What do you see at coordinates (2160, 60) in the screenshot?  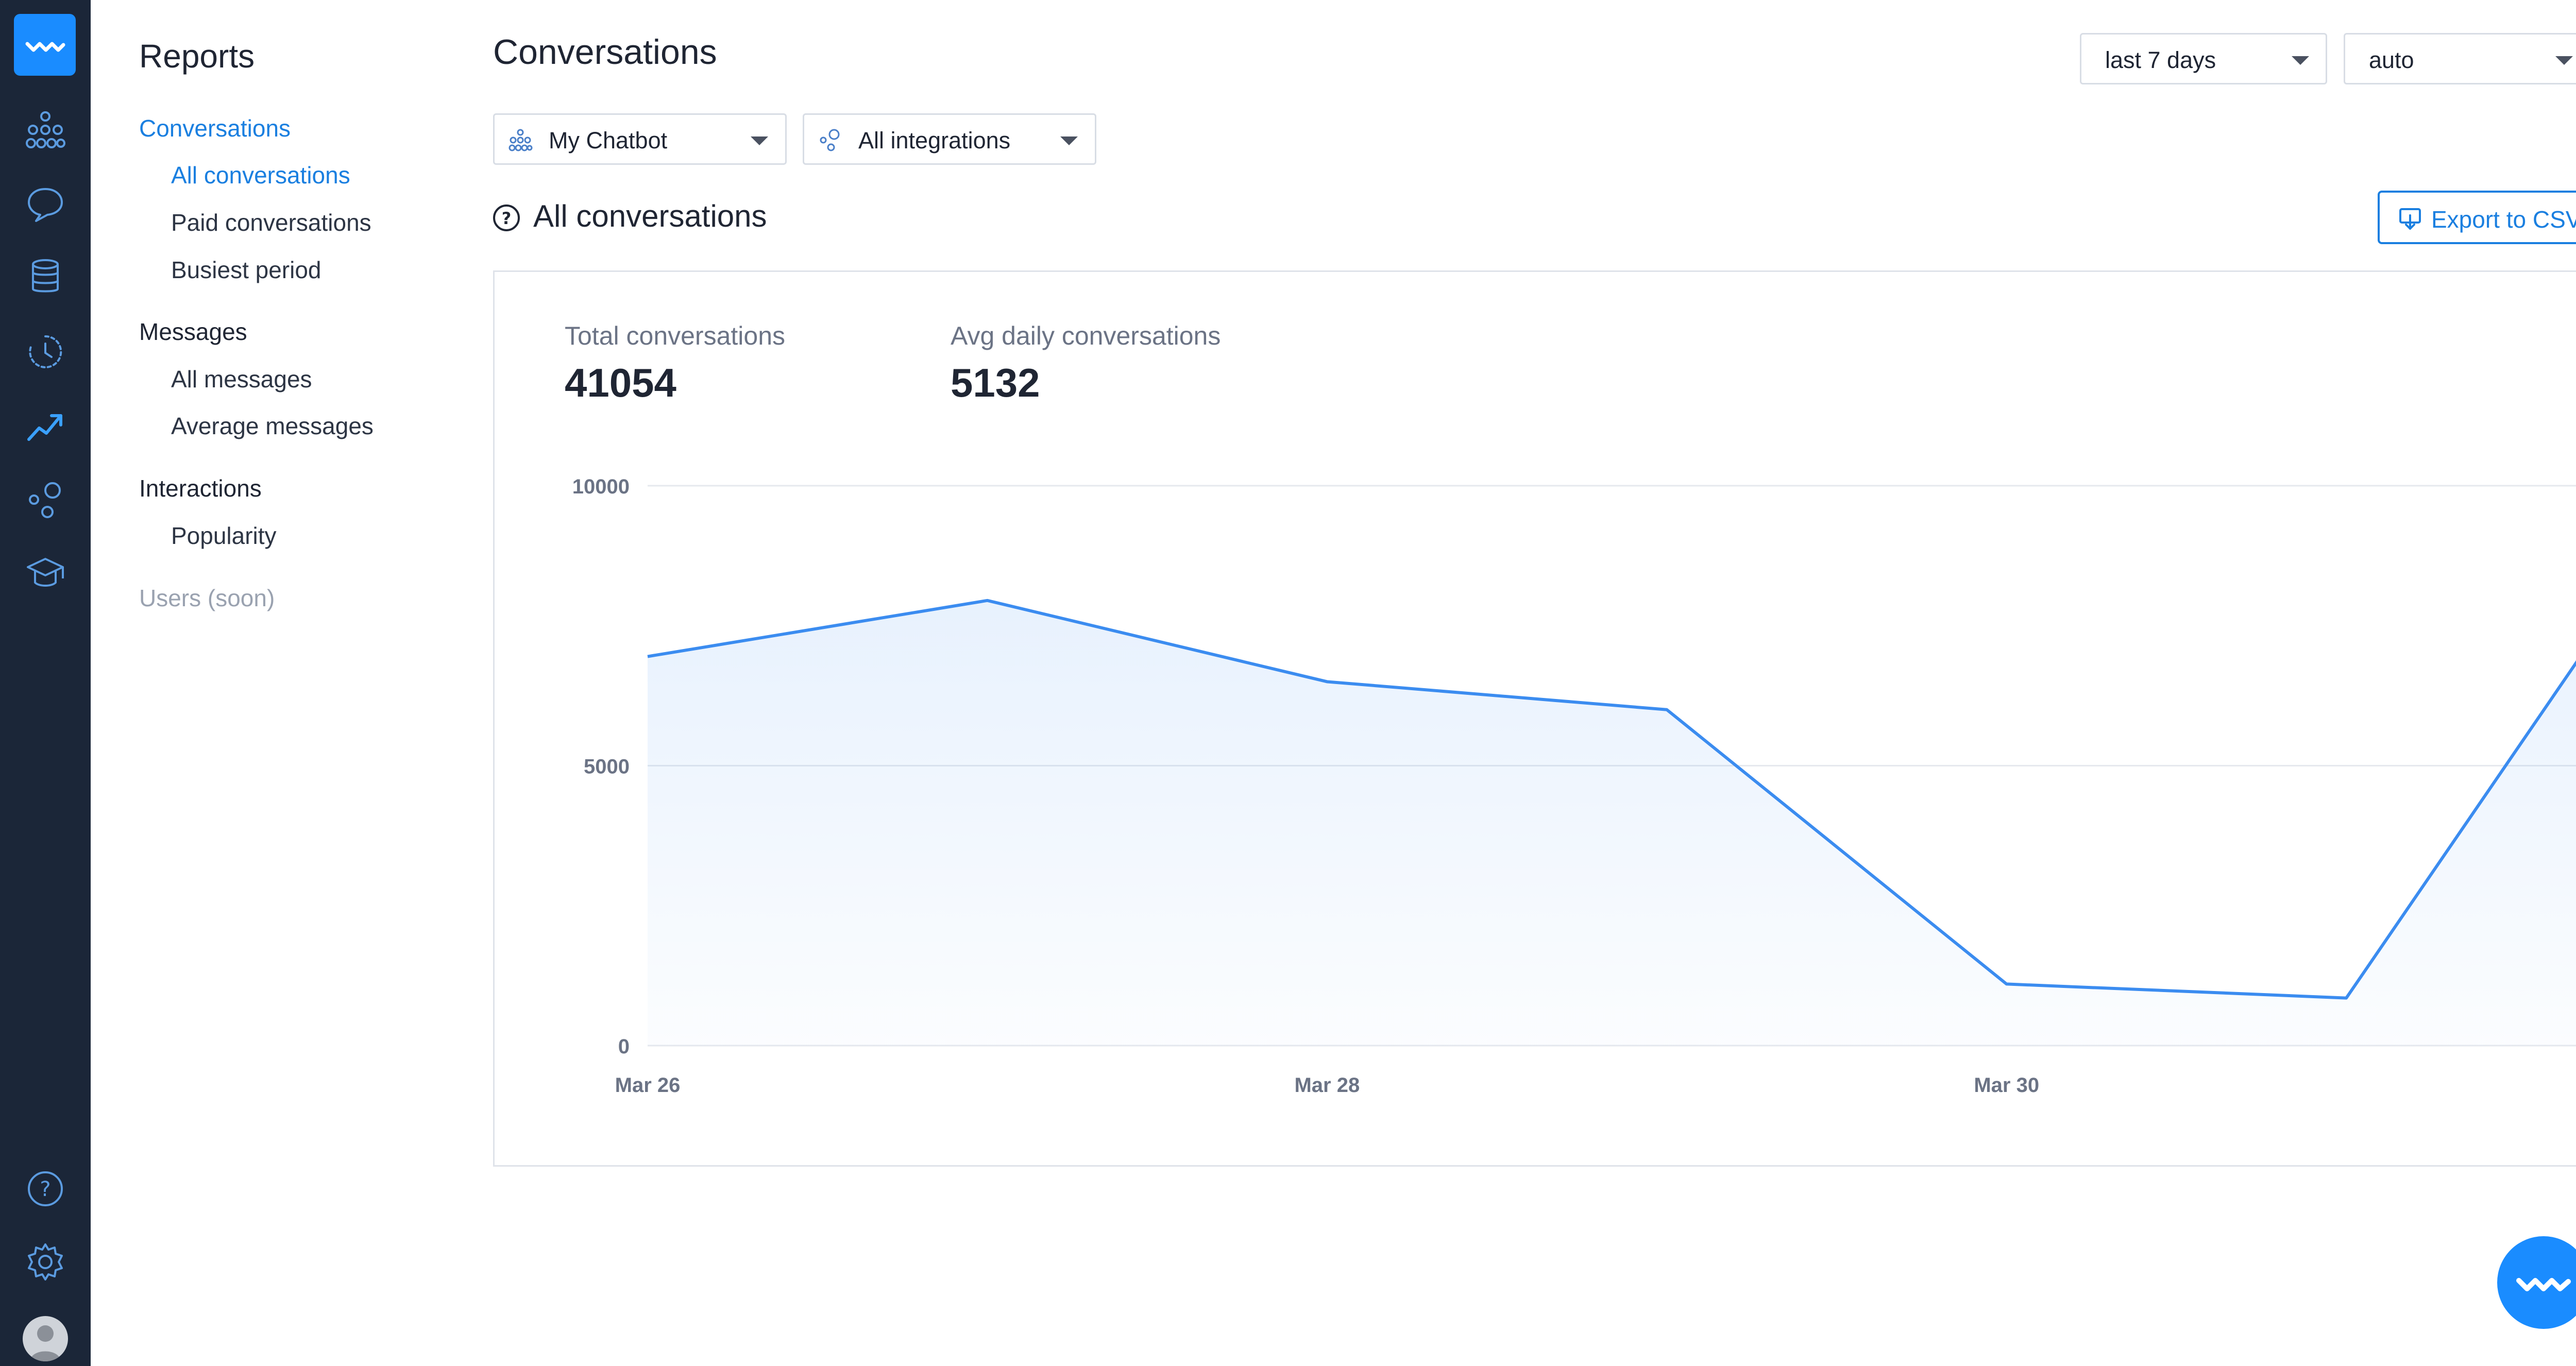 I see `period-select-value: last 7 days` at bounding box center [2160, 60].